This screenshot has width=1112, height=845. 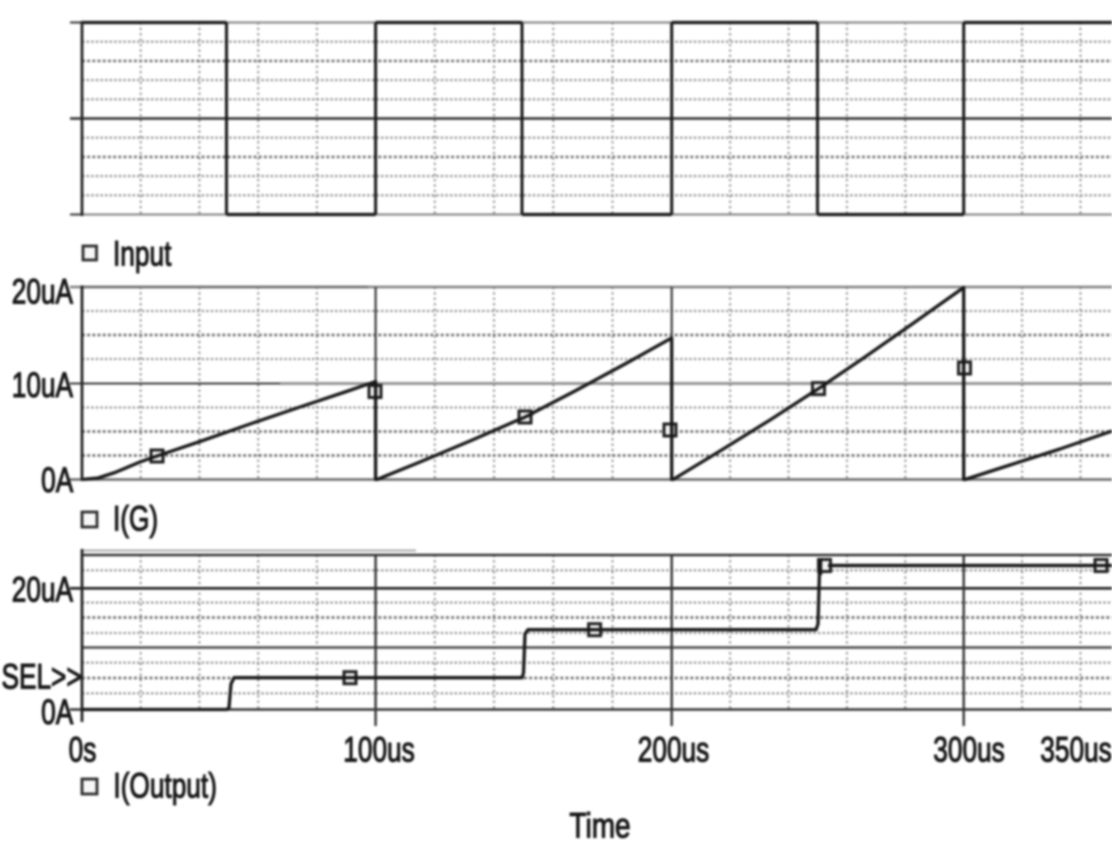 I want to click on svg-text: I(Output), so click(x=165, y=786).